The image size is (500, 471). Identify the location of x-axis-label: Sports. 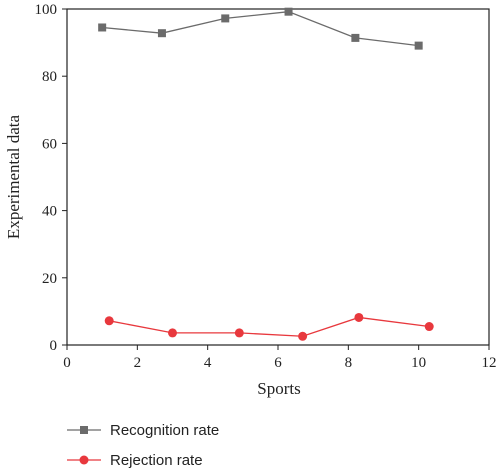
(278, 388).